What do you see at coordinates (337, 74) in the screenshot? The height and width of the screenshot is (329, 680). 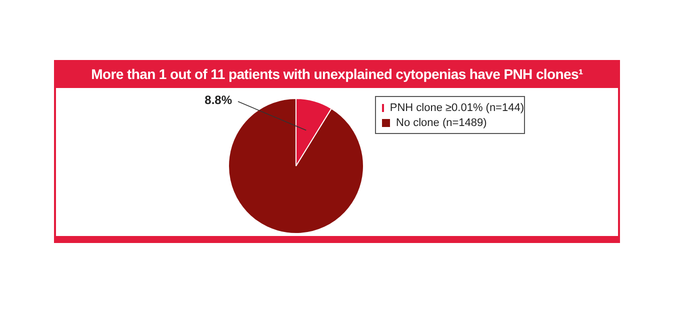 I see `chart-title: More than 1 out of 11 patients with unexplained cytopenias have PNH clones¹` at bounding box center [337, 74].